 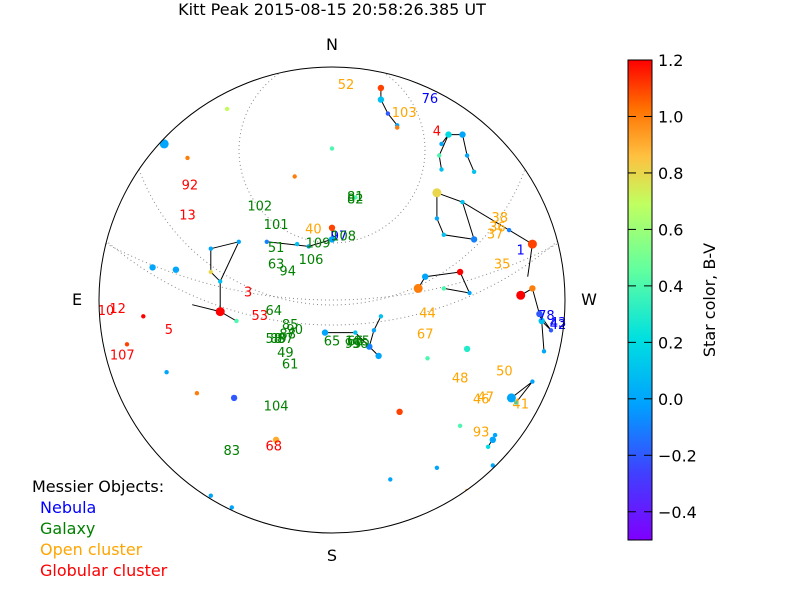 I want to click on legend-galaxy: Galaxy, so click(x=68, y=528).